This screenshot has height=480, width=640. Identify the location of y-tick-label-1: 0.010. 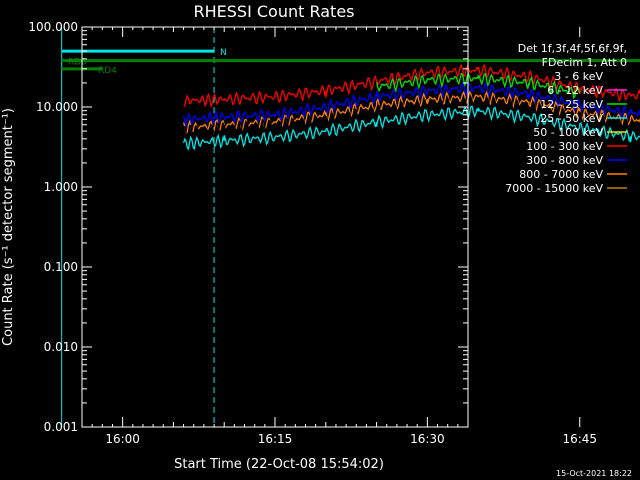
(61, 347).